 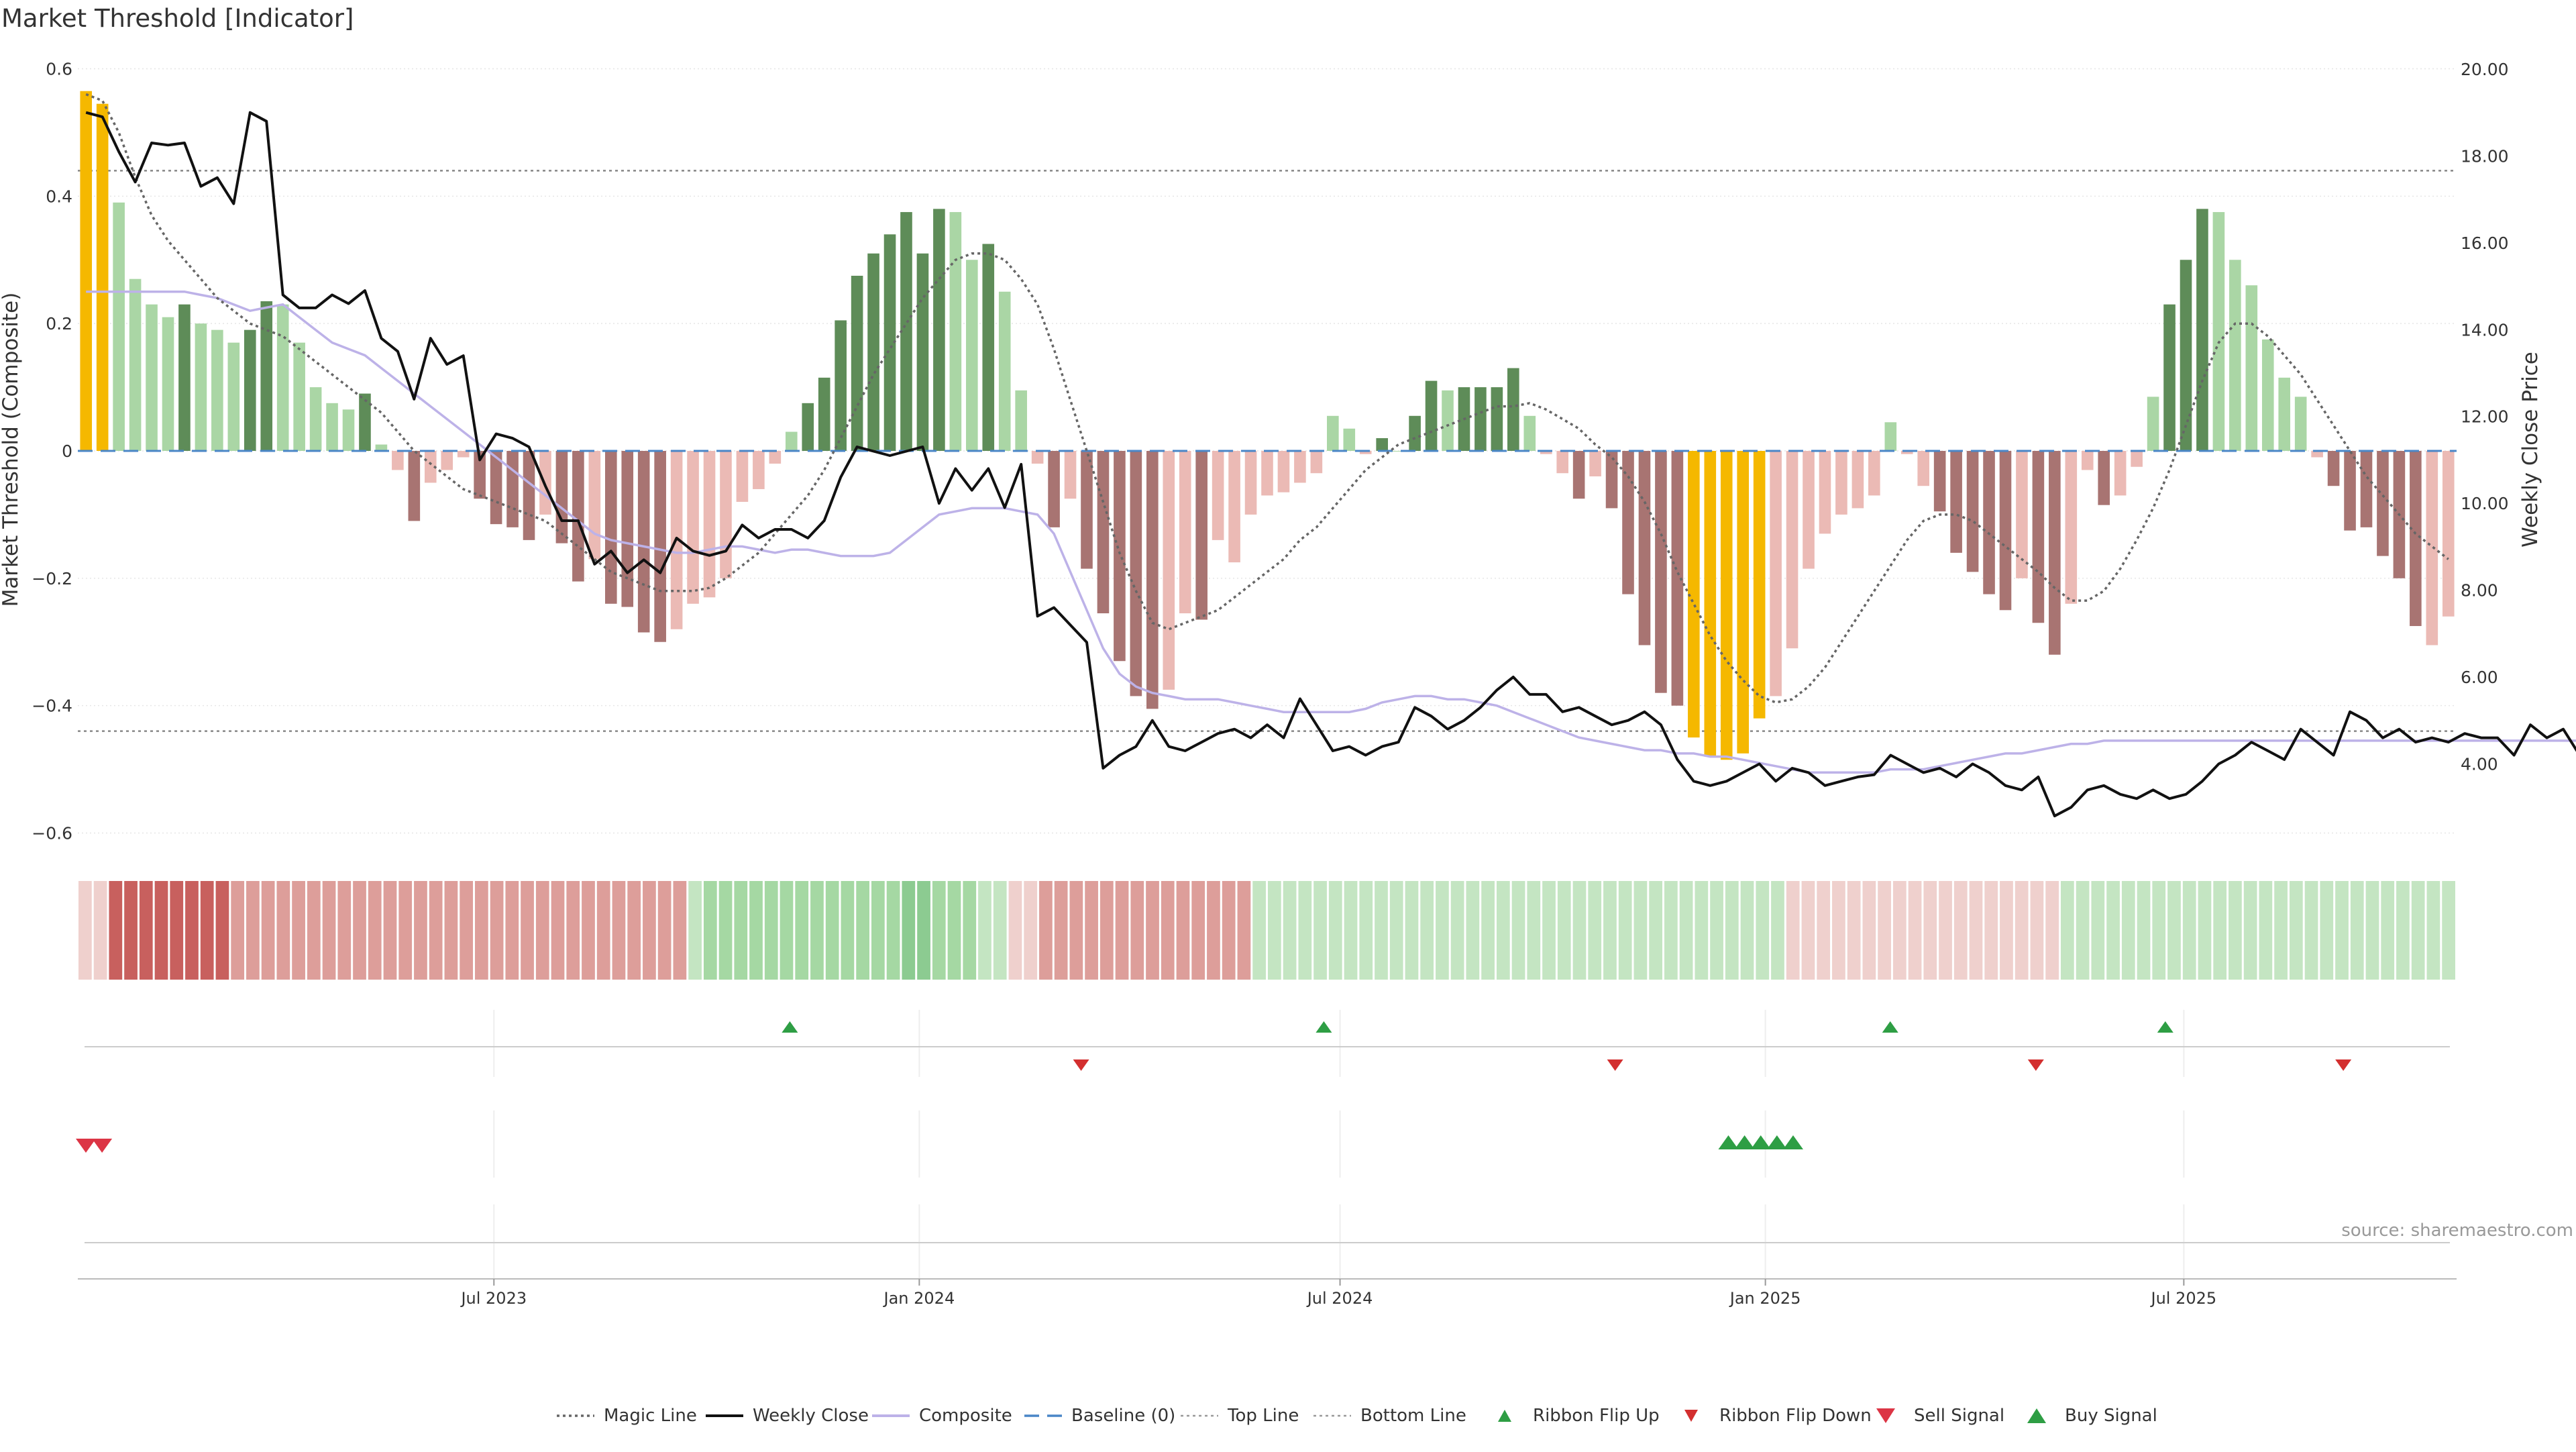 I want to click on left-tick-label: −0.2, so click(x=52, y=579).